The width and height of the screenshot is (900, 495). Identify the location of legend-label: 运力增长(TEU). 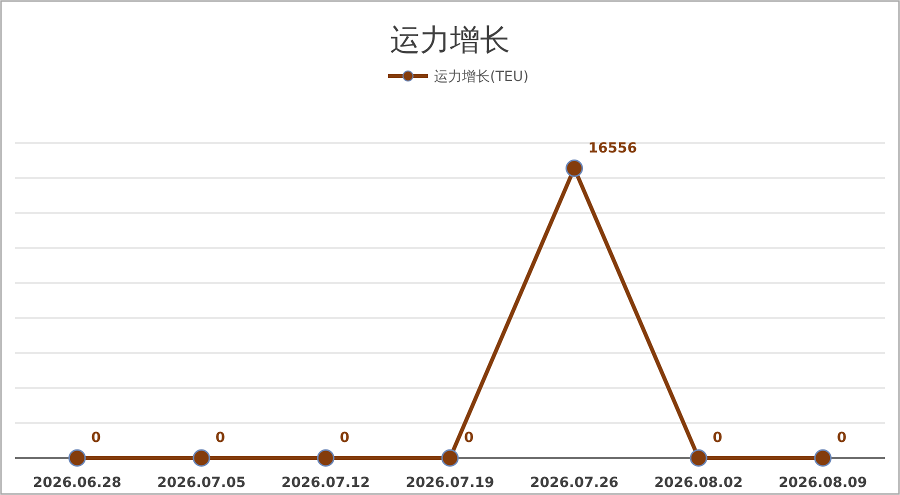
(481, 77).